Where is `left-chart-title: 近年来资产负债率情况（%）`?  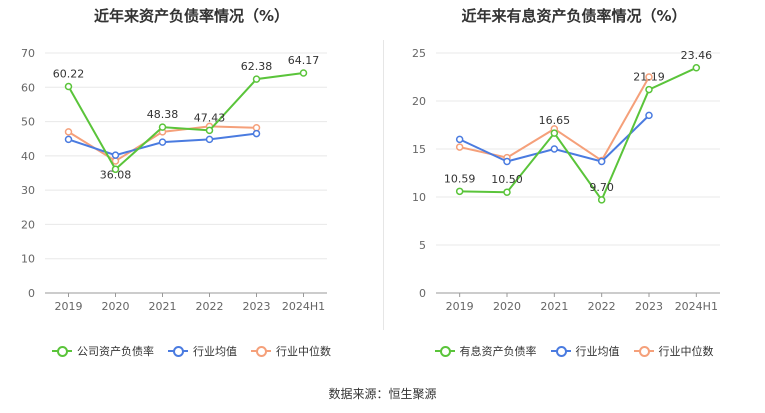 left-chart-title: 近年来资产负债率情况（%） is located at coordinates (191, 16).